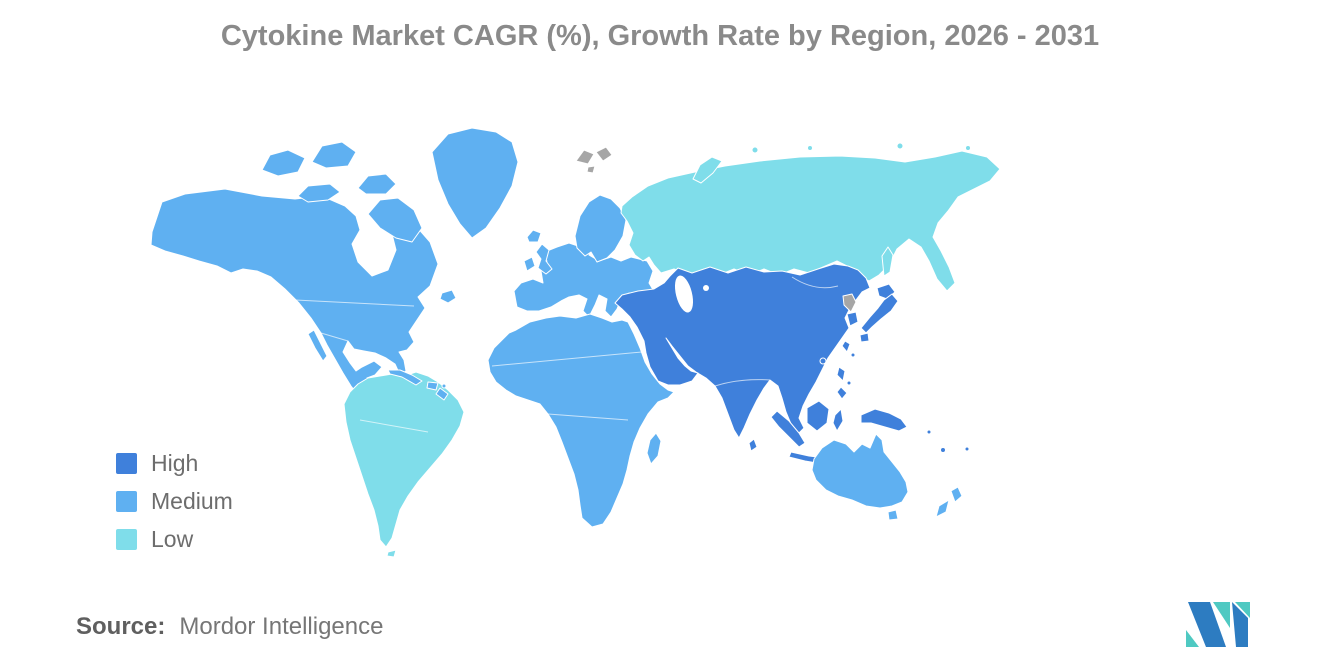 The image size is (1320, 665). Describe the element at coordinates (417, 380) in the screenshot. I see `region-caribbean` at that location.